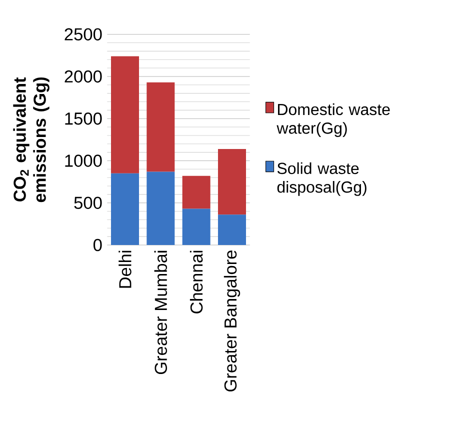 Image resolution: width=470 pixels, height=429 pixels. I want to click on y-tick-label: 500, so click(88, 203).